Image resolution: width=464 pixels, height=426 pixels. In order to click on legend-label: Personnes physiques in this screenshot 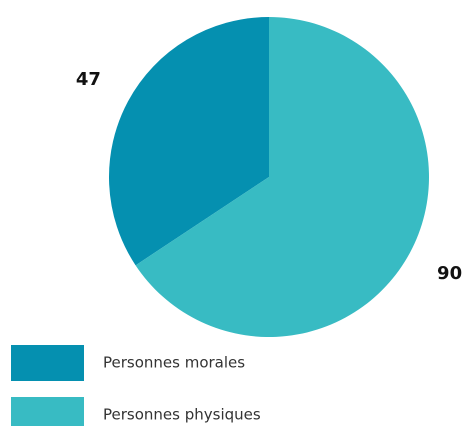, I will do `click(182, 415)`.